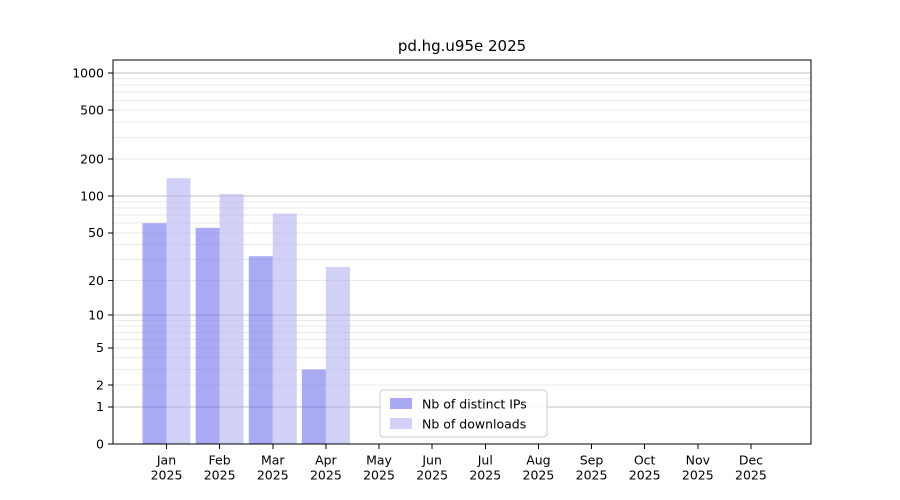 Image resolution: width=900 pixels, height=500 pixels. I want to click on x-tick-label-month: Oct, so click(645, 460).